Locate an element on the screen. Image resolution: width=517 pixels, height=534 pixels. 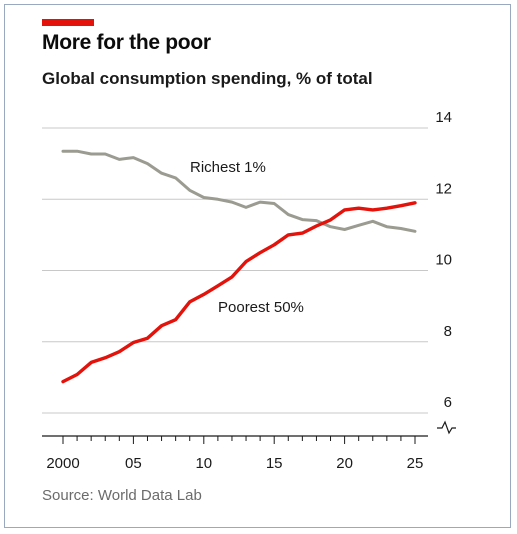
y-tick-label-14: 14 is located at coordinates (443, 117).